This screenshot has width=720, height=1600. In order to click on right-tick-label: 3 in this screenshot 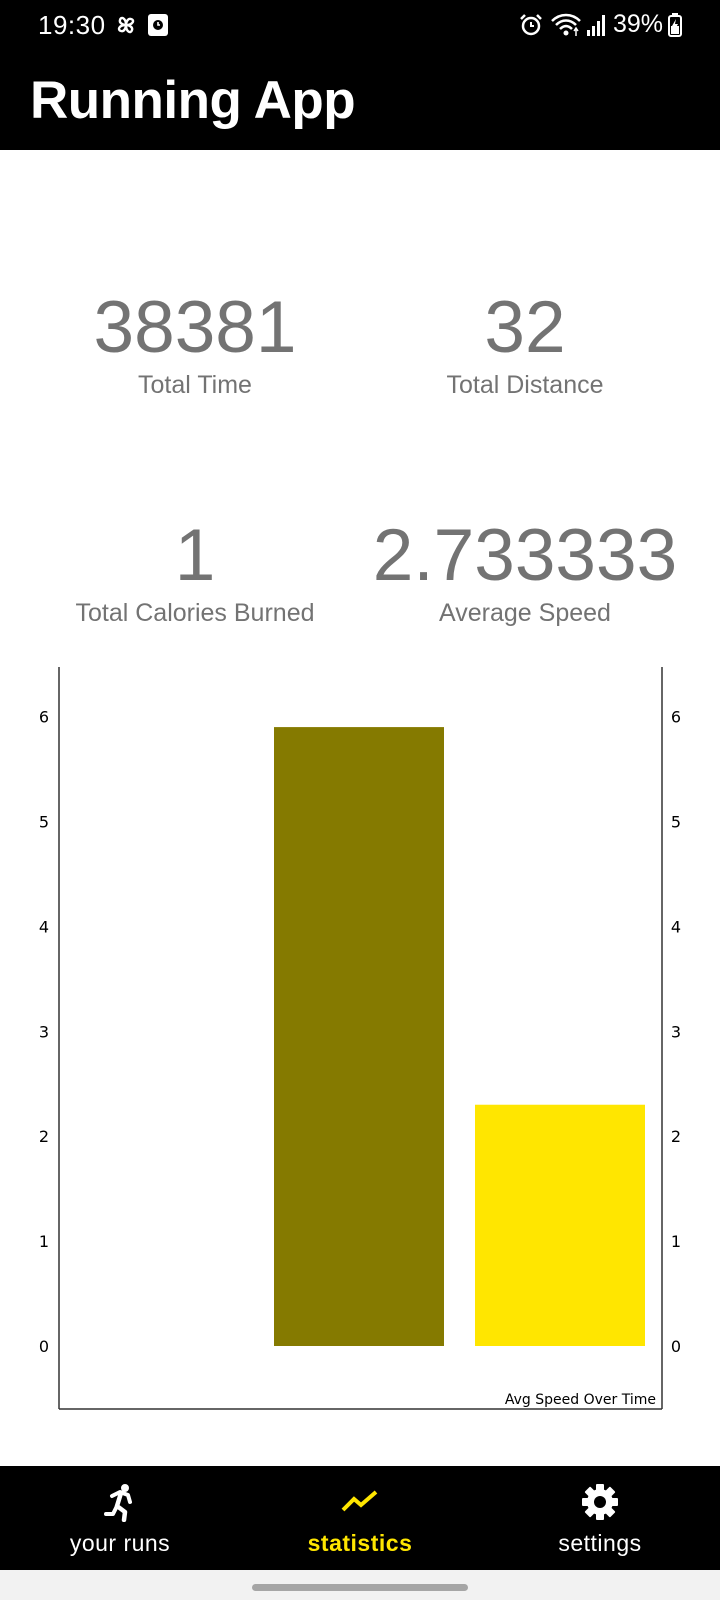, I will do `click(676, 1031)`.